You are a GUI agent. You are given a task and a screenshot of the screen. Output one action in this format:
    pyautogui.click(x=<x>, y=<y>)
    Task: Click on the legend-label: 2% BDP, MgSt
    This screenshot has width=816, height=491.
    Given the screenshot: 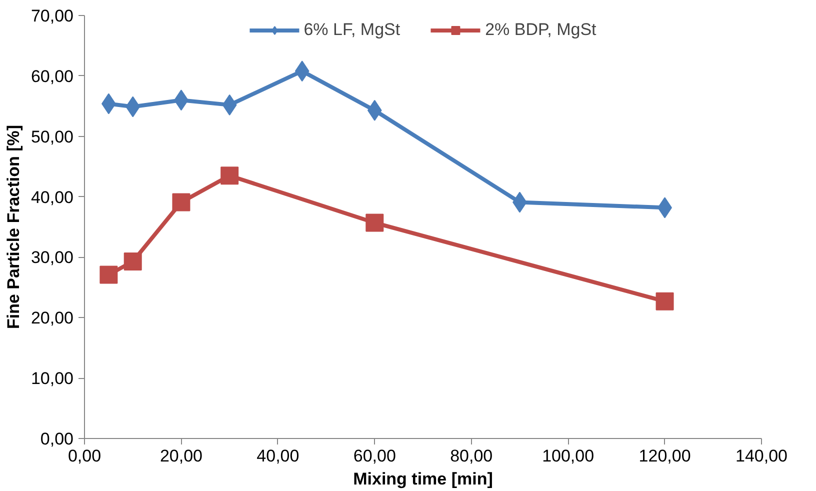 What is the action you would take?
    pyautogui.click(x=540, y=30)
    